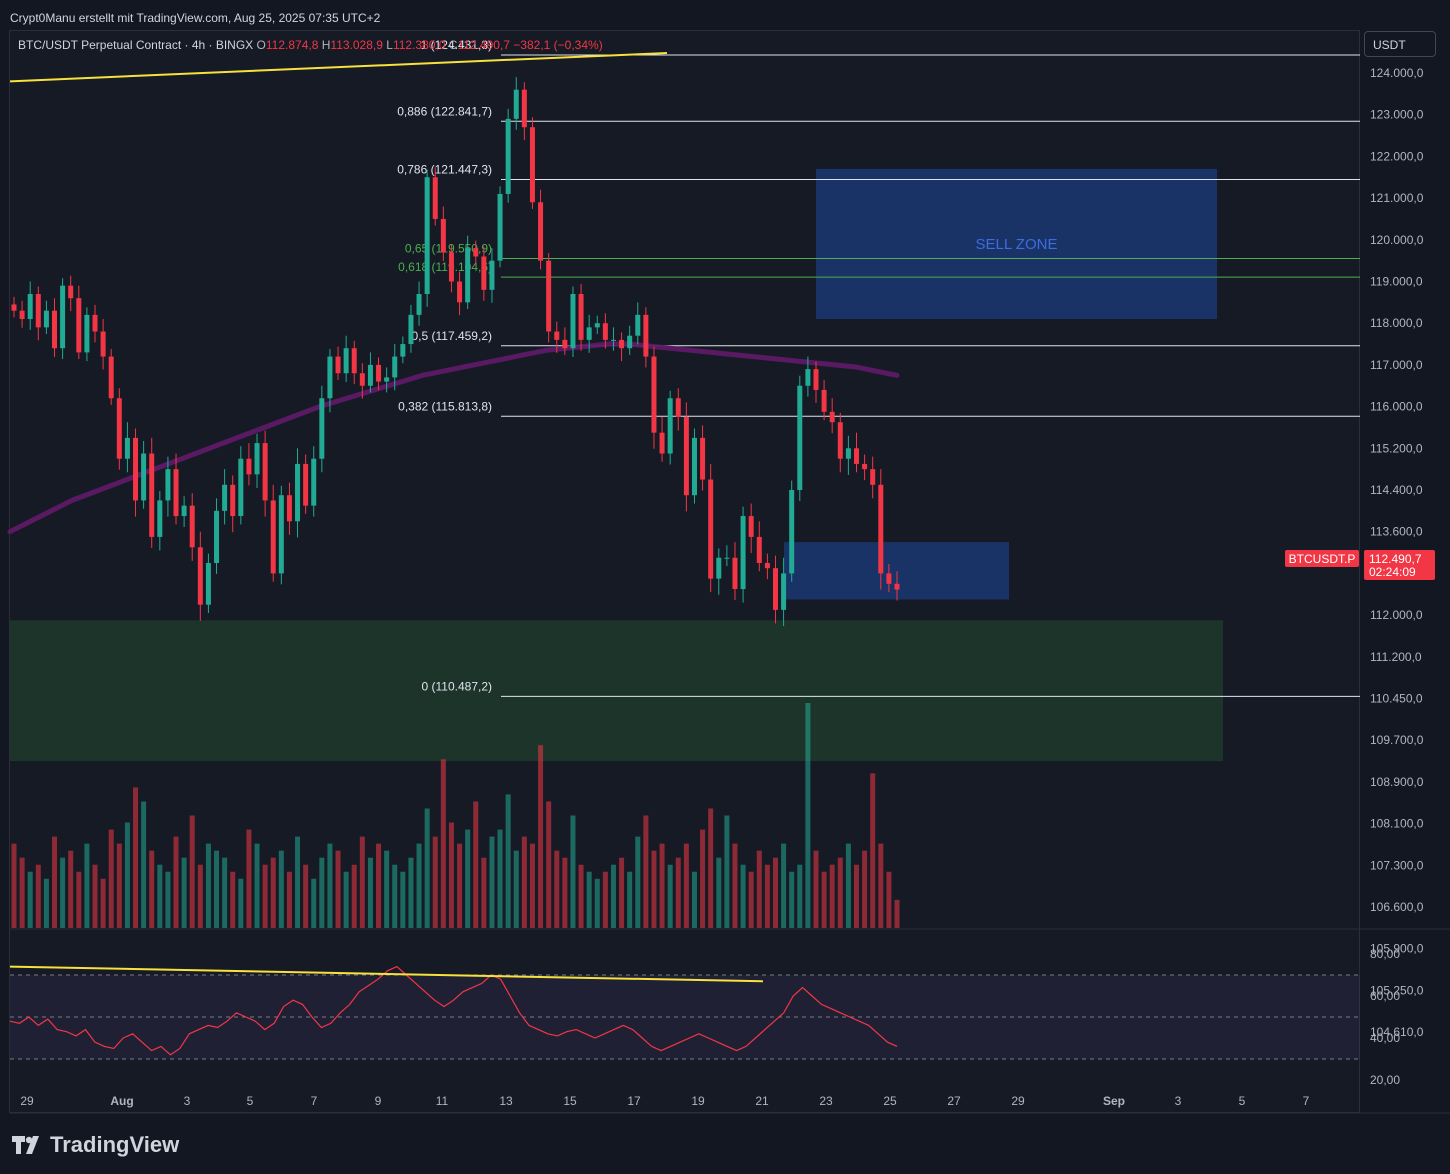 The width and height of the screenshot is (1450, 1174). I want to click on high-value: 113.028,9, so click(356, 45).